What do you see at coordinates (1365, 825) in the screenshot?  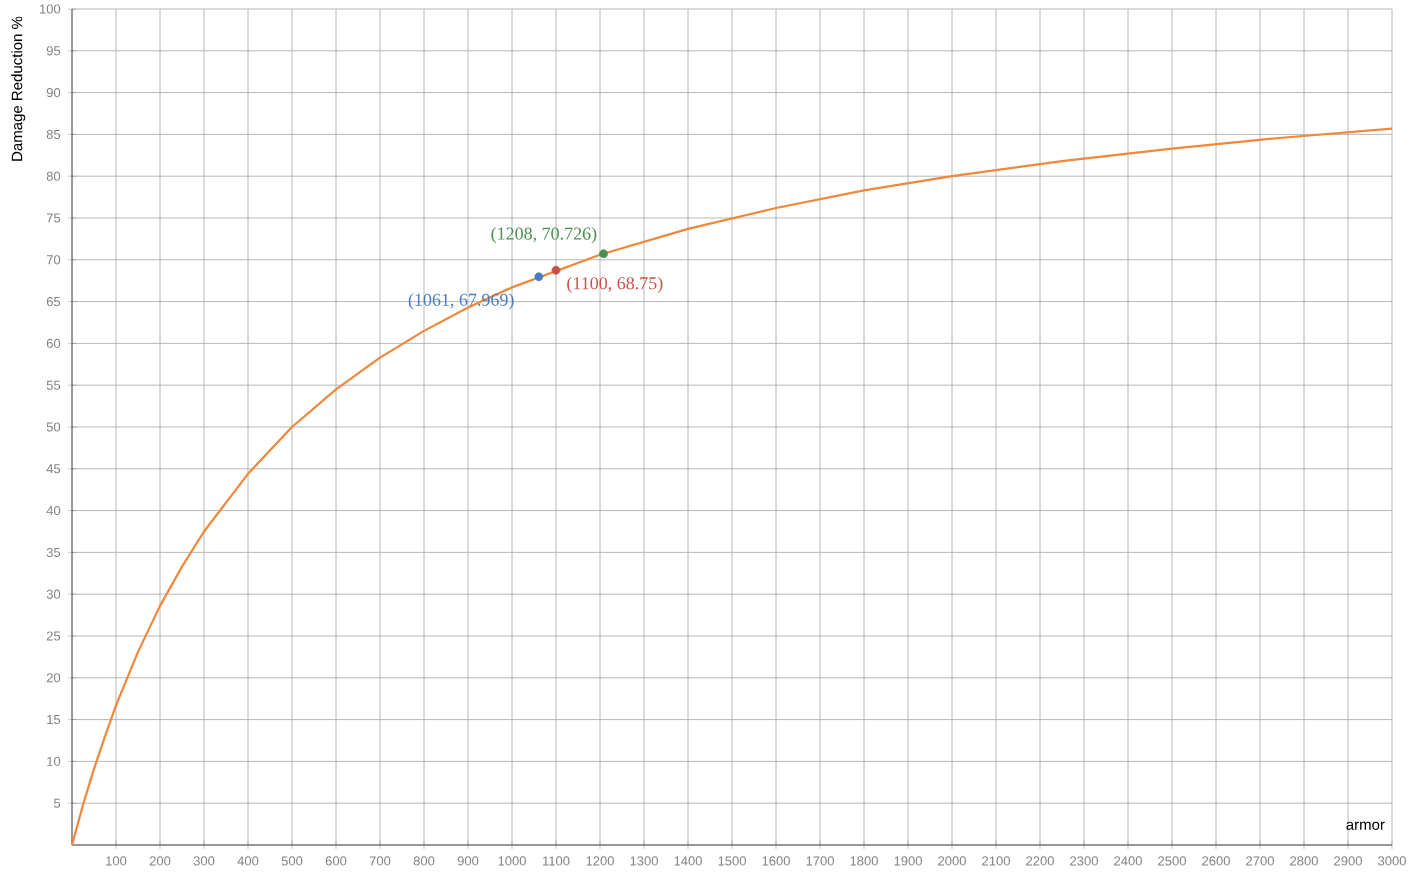 I see `x-axis-title: armor` at bounding box center [1365, 825].